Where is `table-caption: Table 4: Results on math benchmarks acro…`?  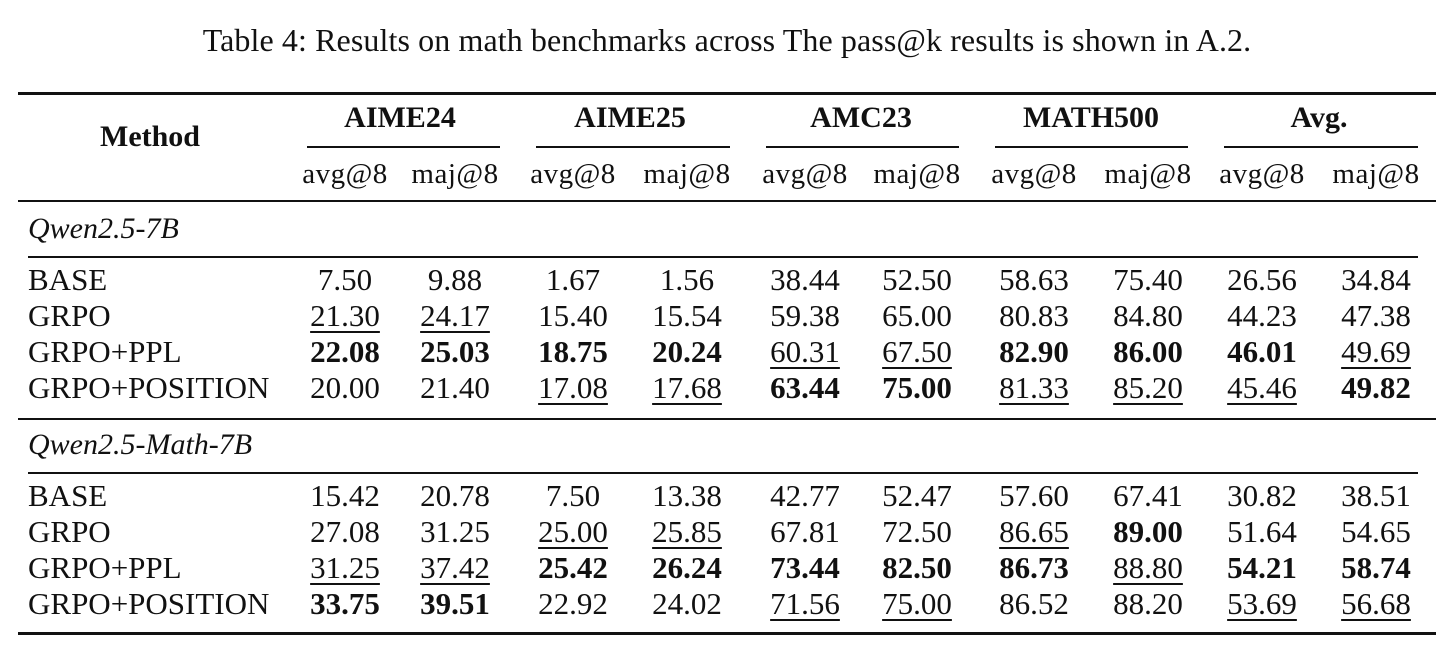 table-caption: Table 4: Results on math benchmarks acro… is located at coordinates (727, 40).